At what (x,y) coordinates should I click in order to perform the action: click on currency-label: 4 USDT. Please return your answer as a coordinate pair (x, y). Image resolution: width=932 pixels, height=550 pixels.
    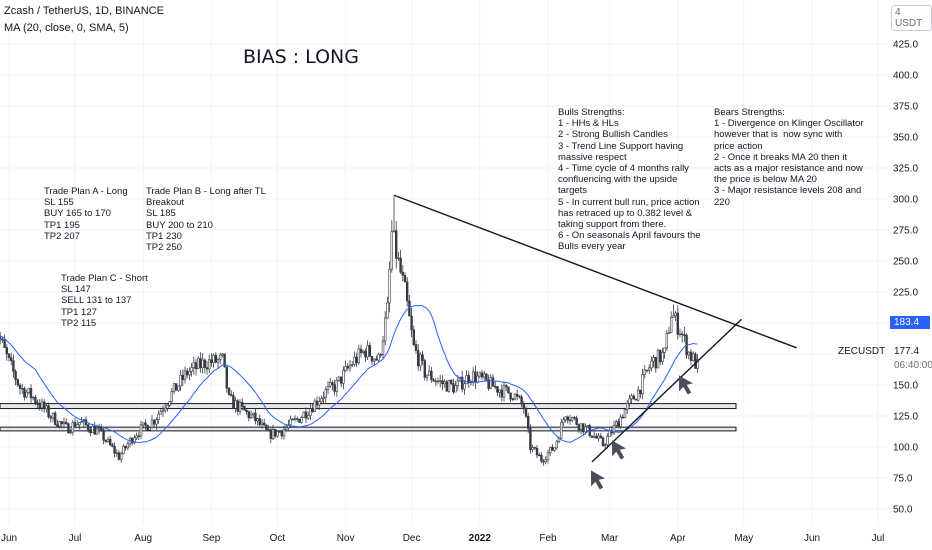
    Looking at the image, I should click on (911, 18).